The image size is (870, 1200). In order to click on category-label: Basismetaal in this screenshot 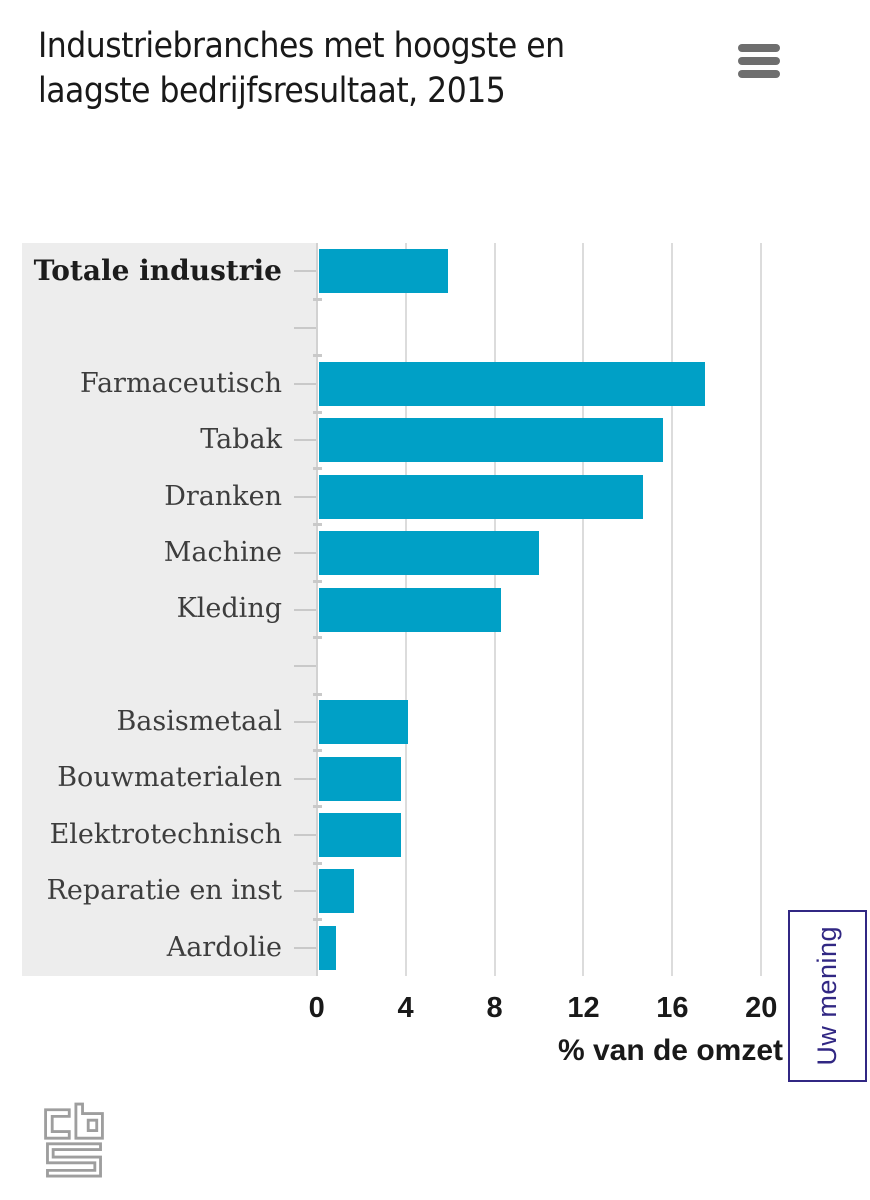, I will do `click(199, 722)`.